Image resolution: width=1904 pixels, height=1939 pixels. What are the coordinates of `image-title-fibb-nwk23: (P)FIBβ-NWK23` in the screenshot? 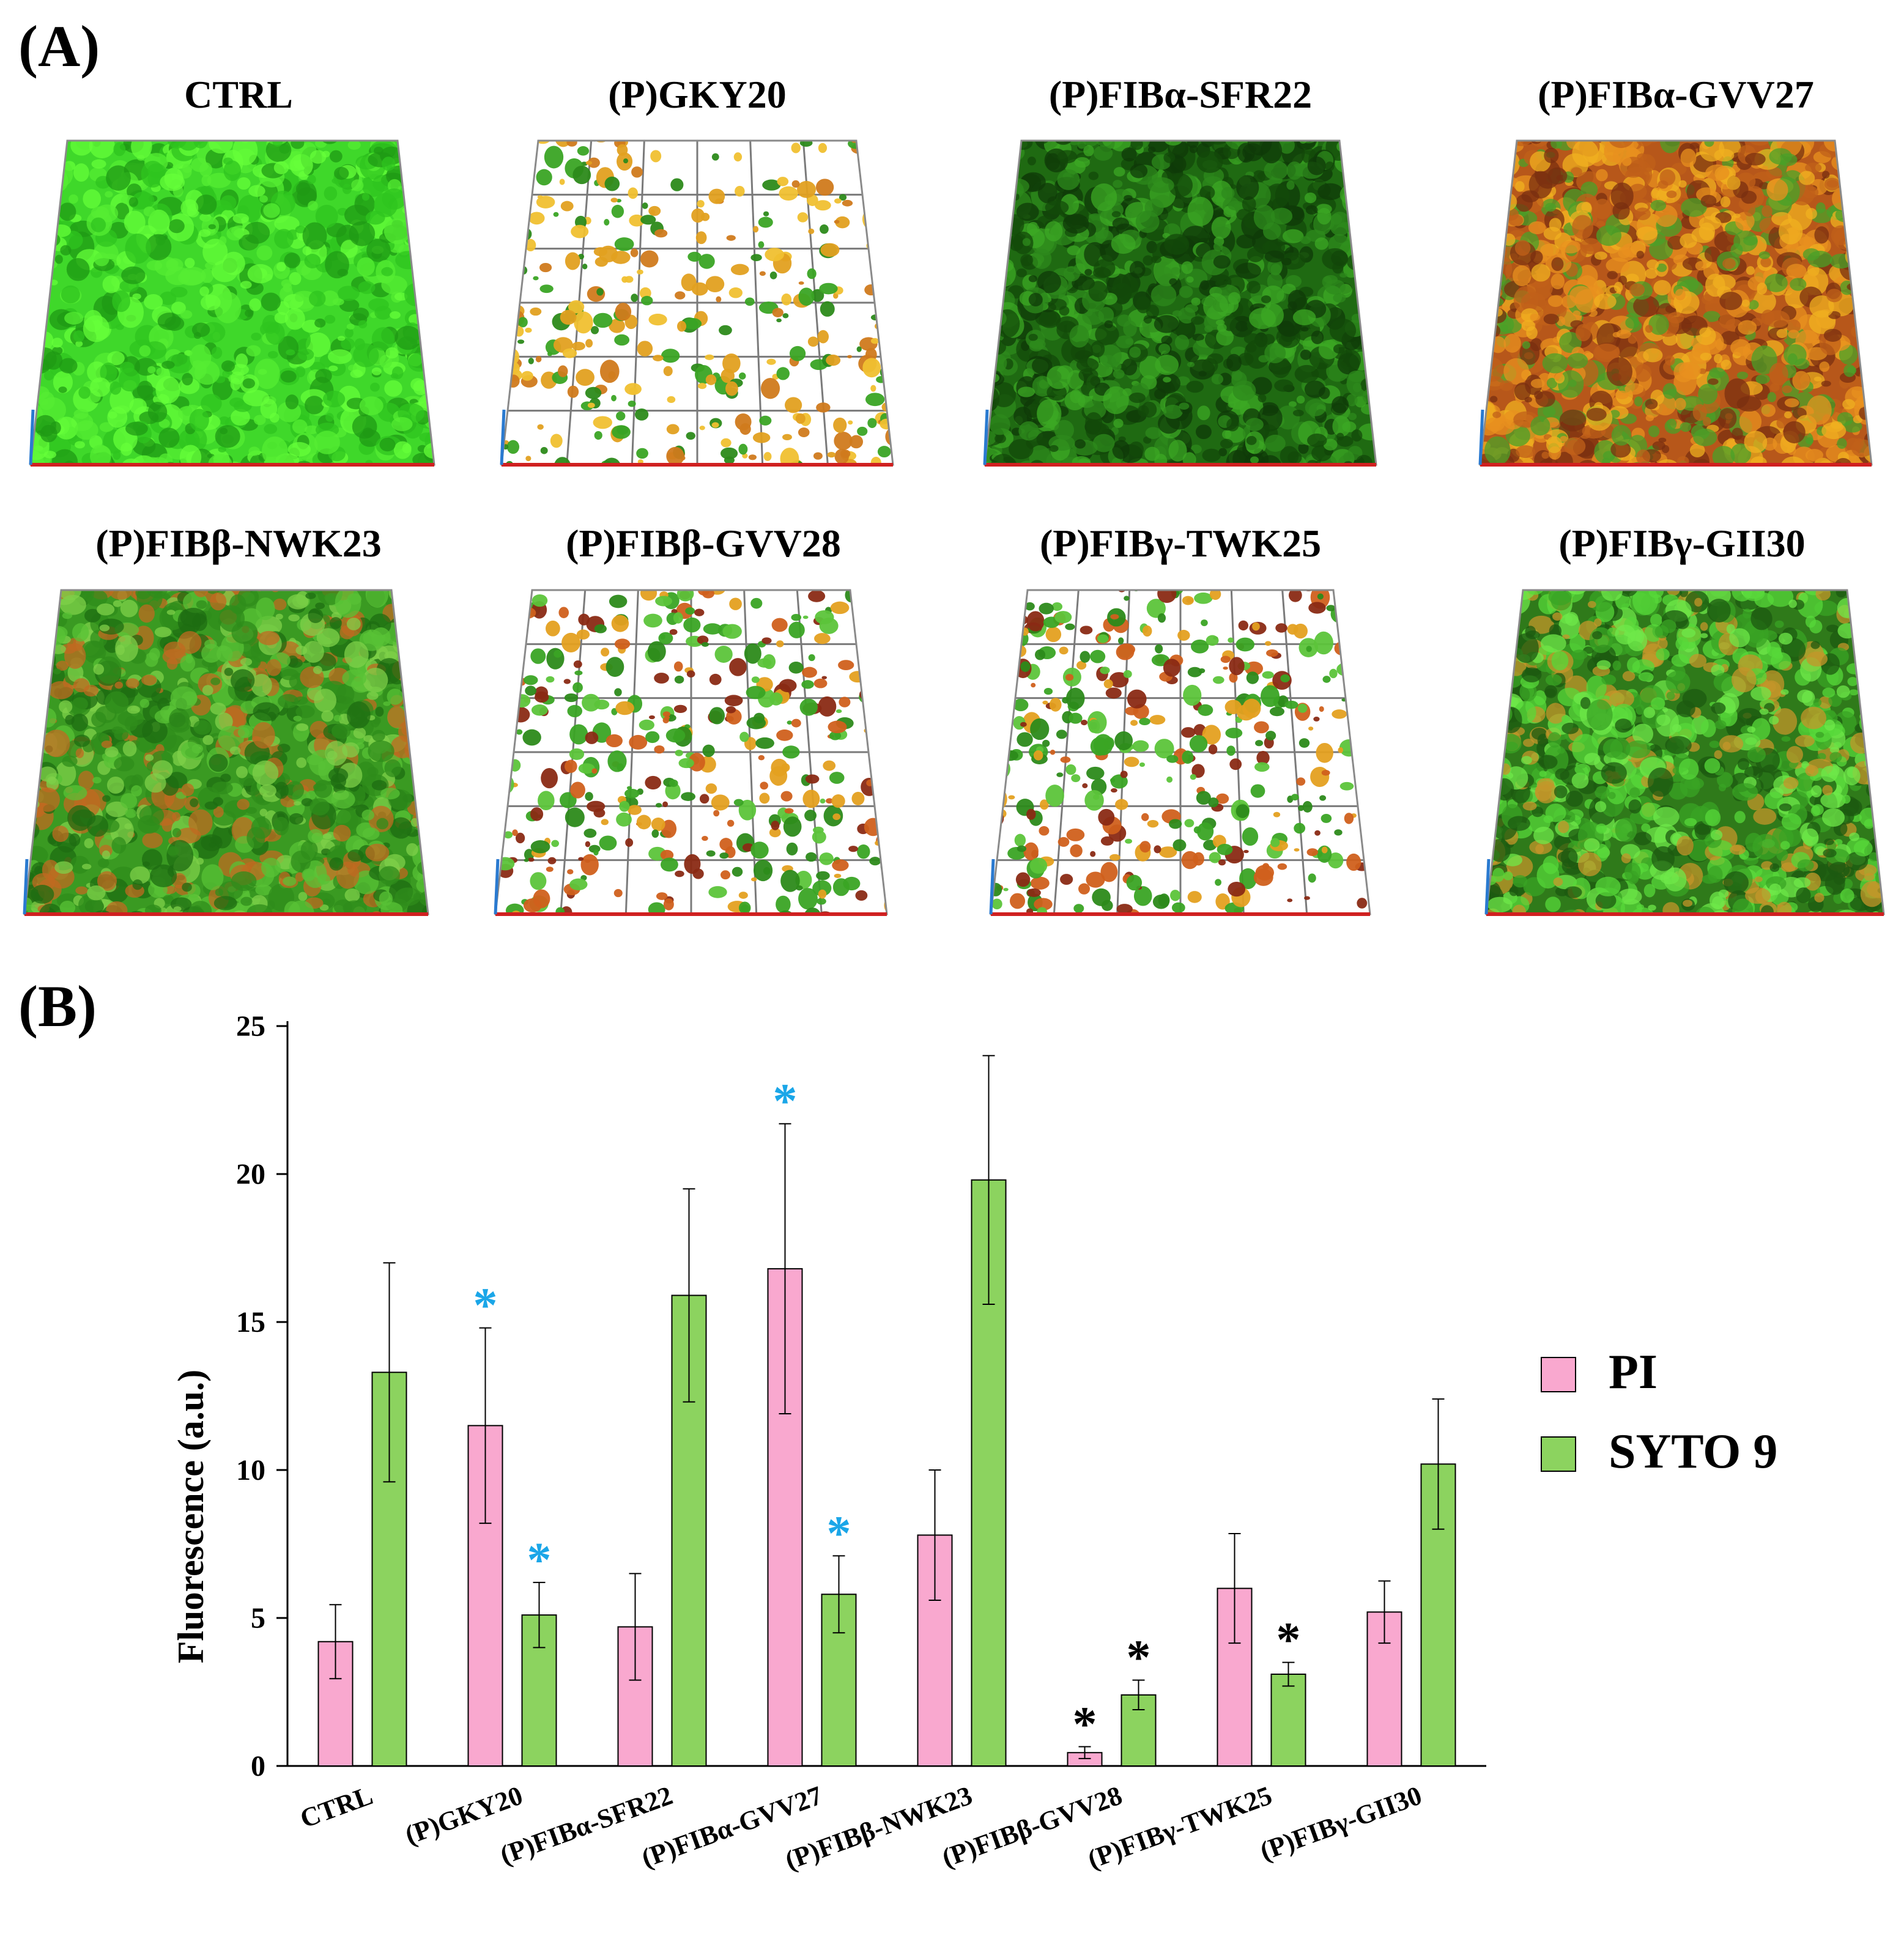 It's located at (239, 543).